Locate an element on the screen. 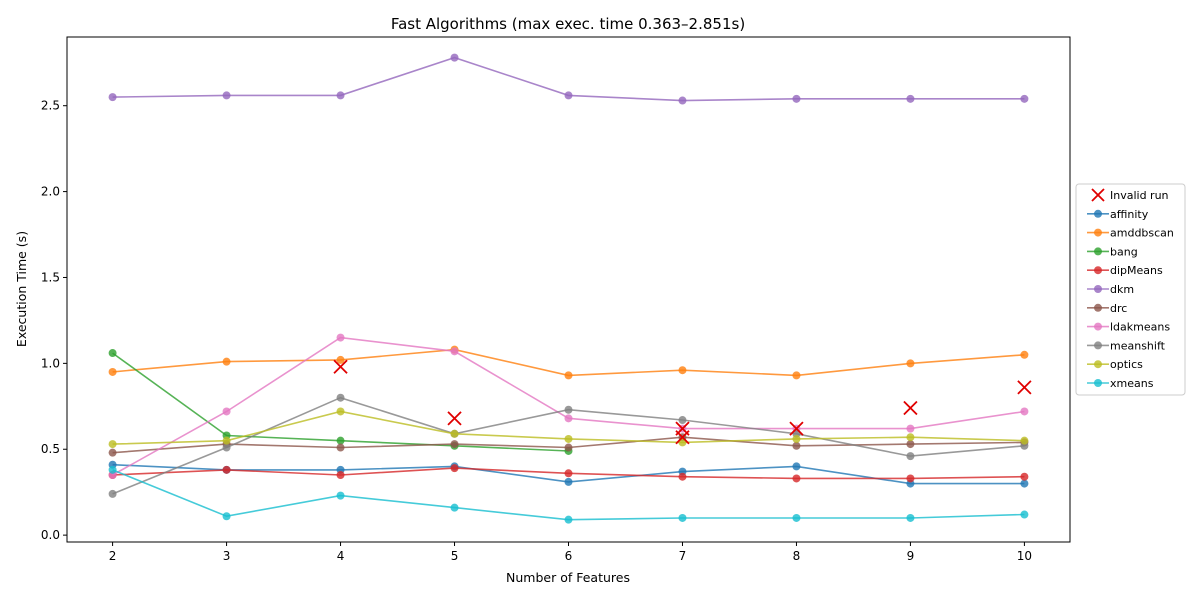 This screenshot has height=600, width=1200. x-tick-label: 2 is located at coordinates (113, 556).